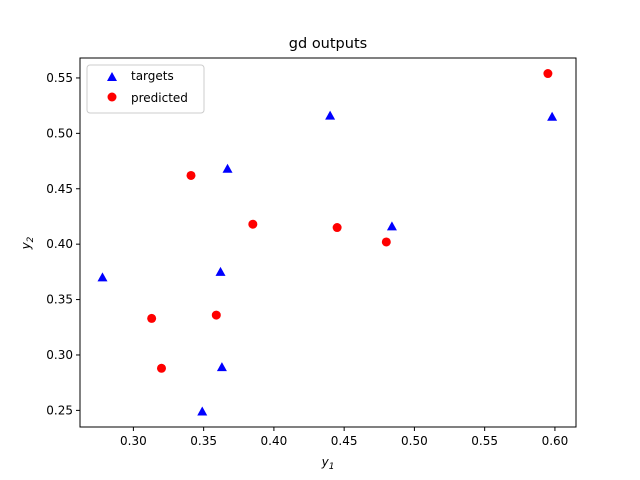  What do you see at coordinates (159, 98) in the screenshot?
I see `legend-label-predicted: predicted` at bounding box center [159, 98].